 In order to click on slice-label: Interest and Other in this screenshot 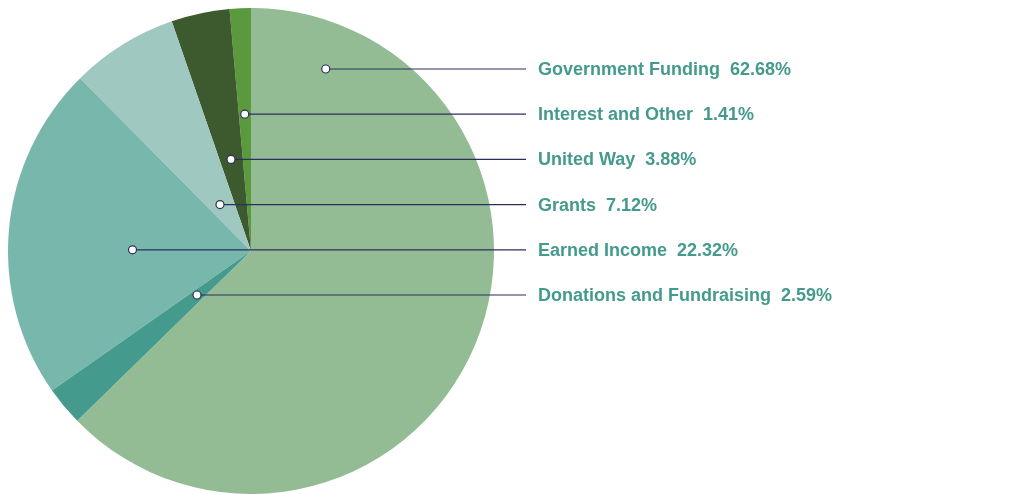, I will do `click(616, 114)`.